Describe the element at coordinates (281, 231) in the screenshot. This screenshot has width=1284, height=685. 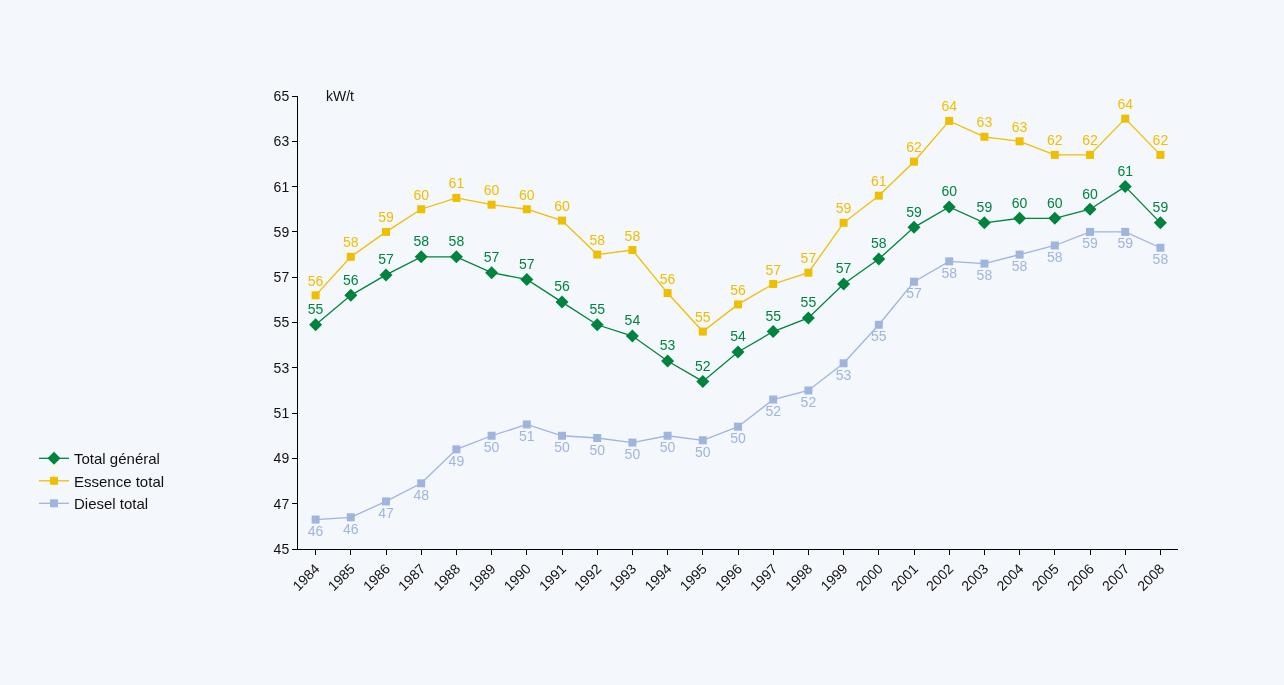
I see `y-tick-label: 59` at that location.